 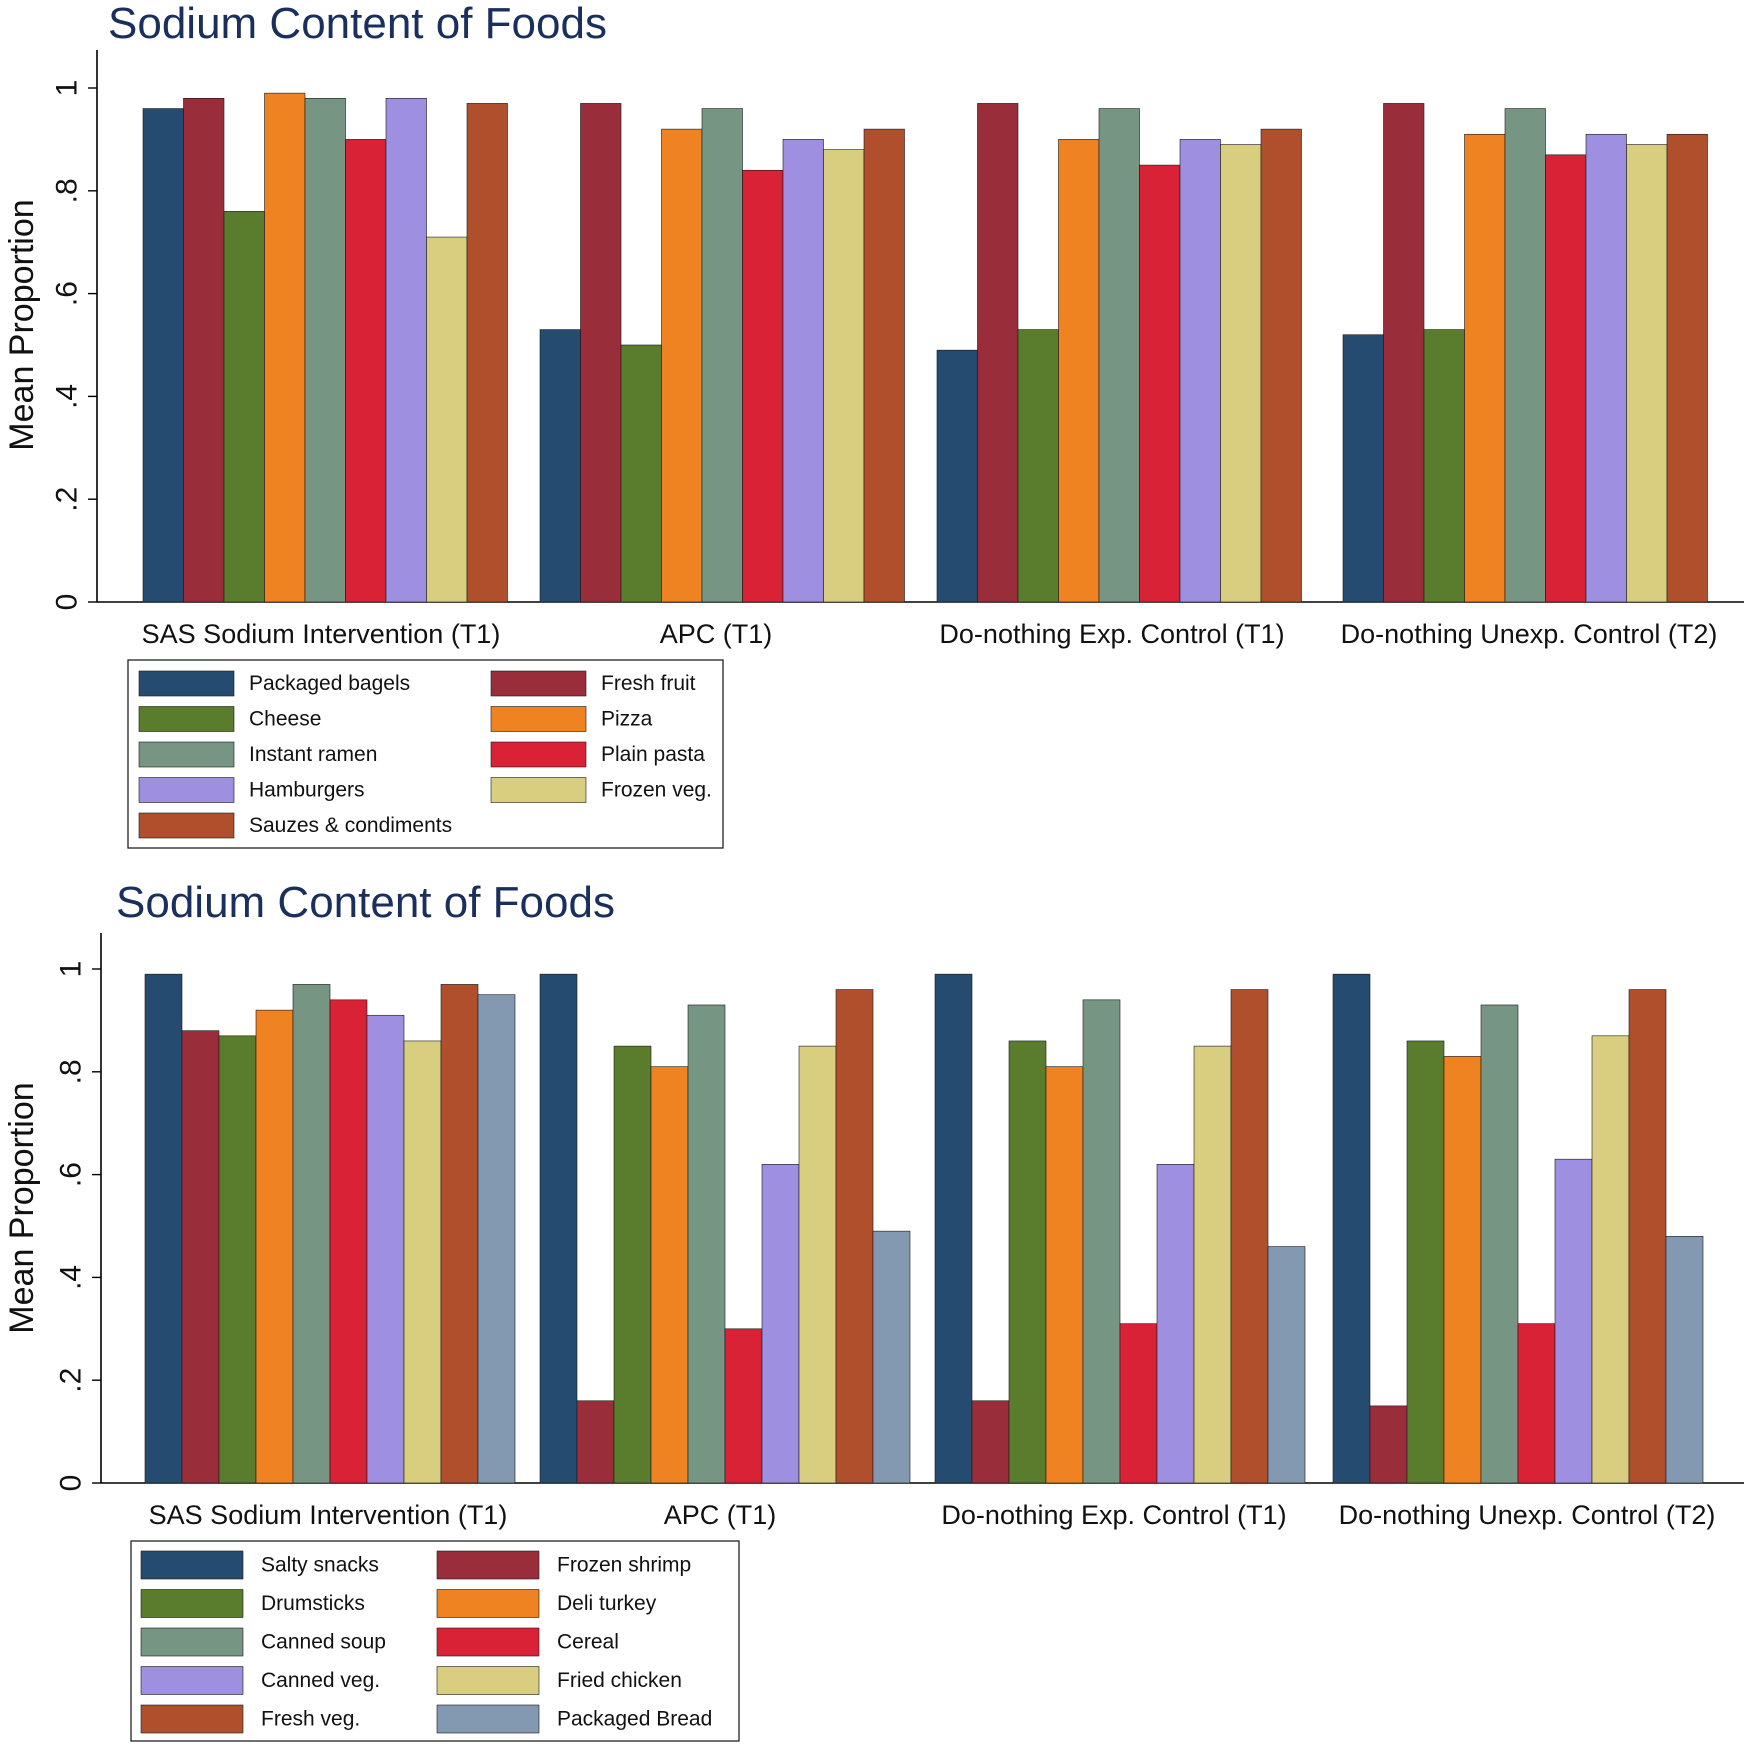 I want to click on legend-label: Cereal, so click(x=588, y=1642).